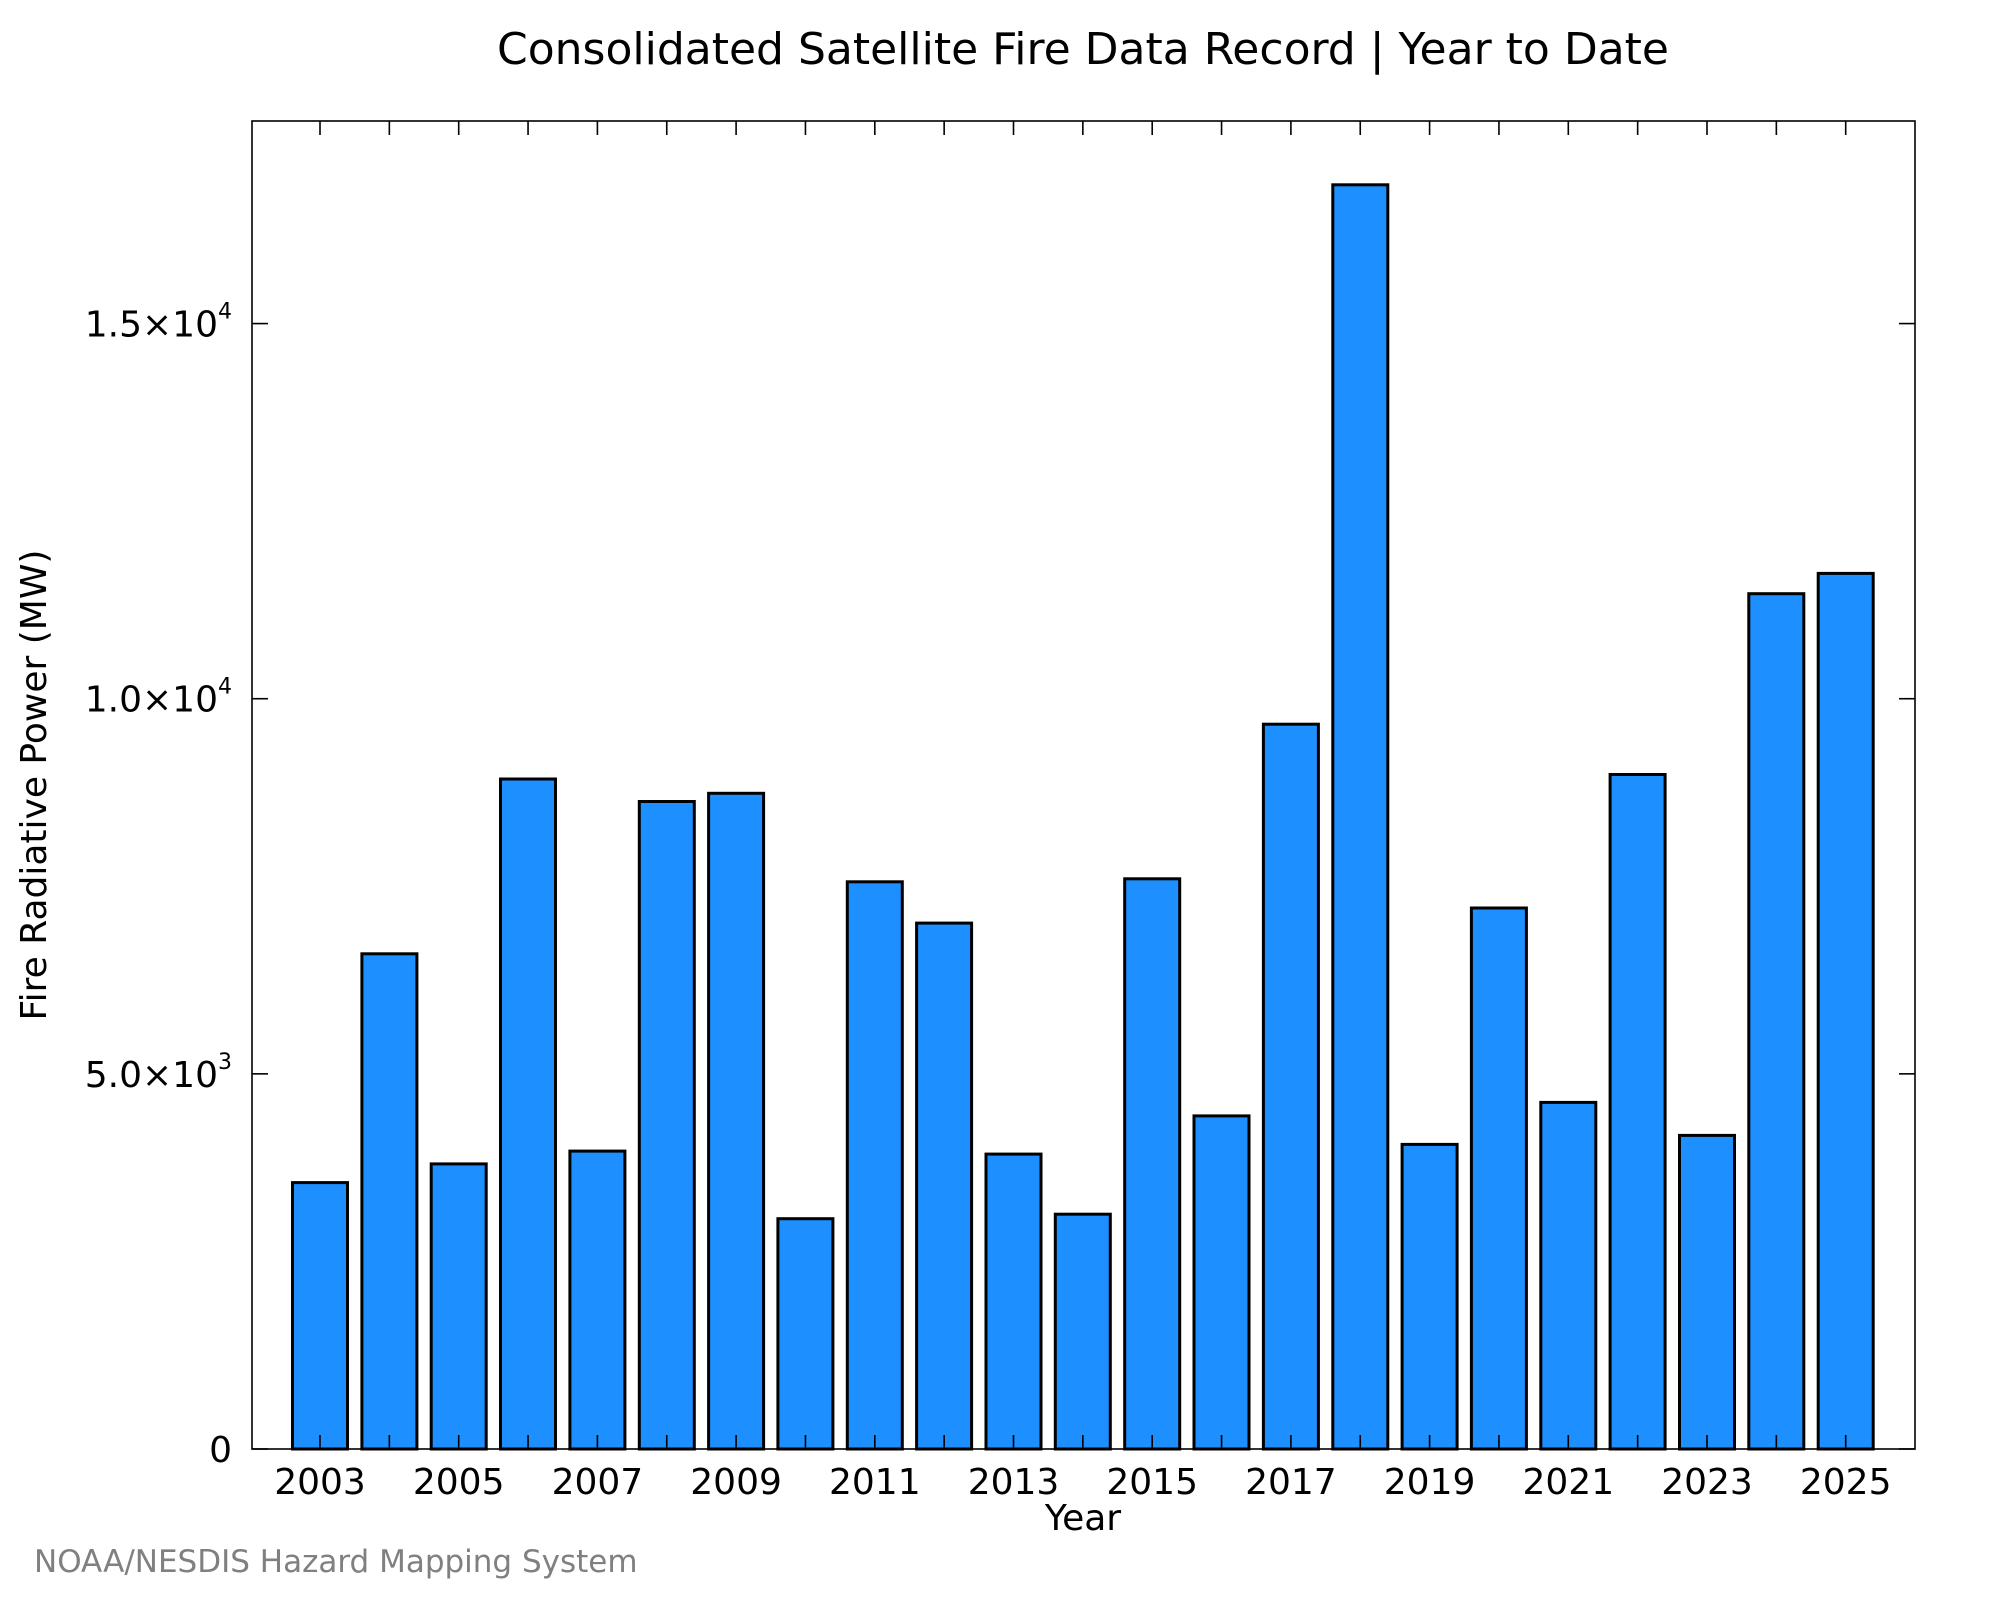 The image size is (2000, 1604). What do you see at coordinates (1152, 1482) in the screenshot?
I see `x-tick-label-2015: 2015` at bounding box center [1152, 1482].